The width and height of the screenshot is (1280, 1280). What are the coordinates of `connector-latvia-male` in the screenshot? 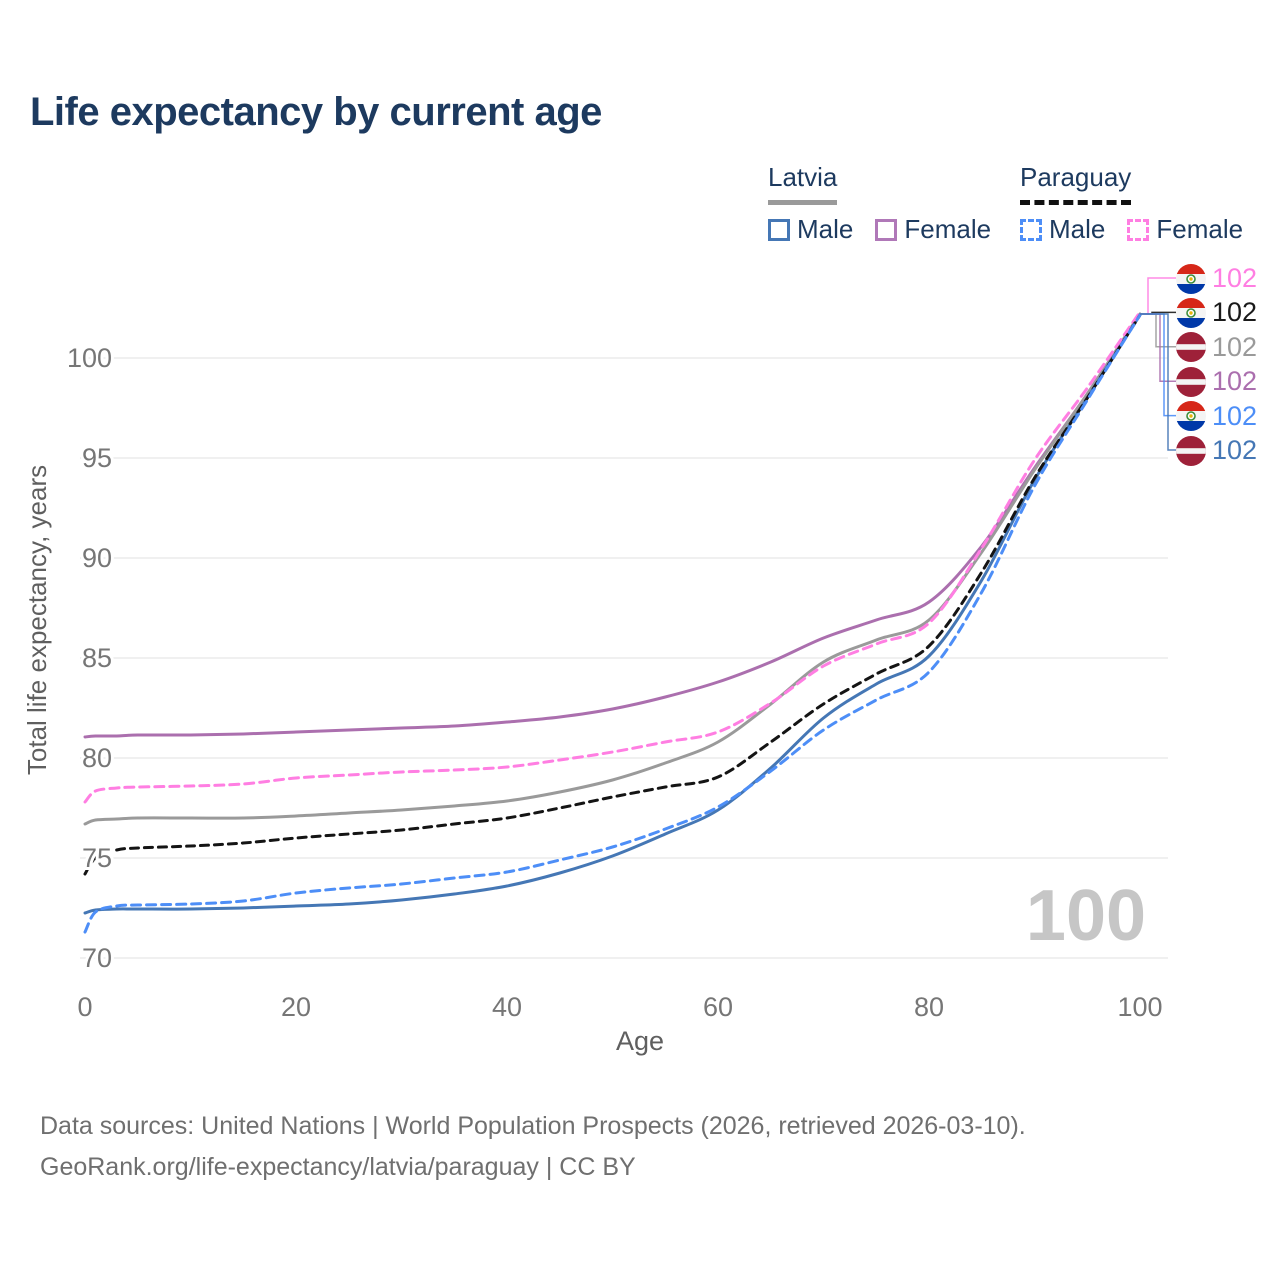 It's located at (1158, 382).